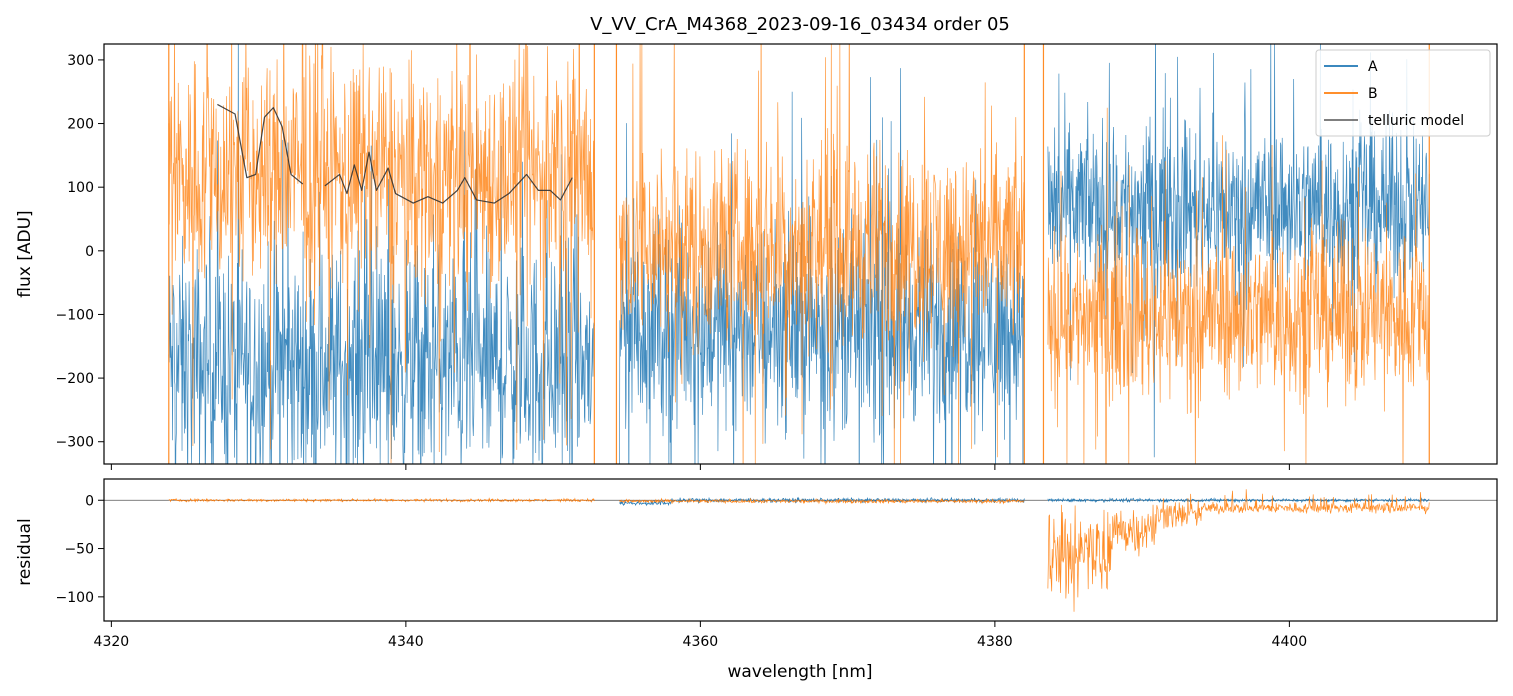 The image size is (1513, 696). I want to click on y-tick-label: −300, so click(75, 443).